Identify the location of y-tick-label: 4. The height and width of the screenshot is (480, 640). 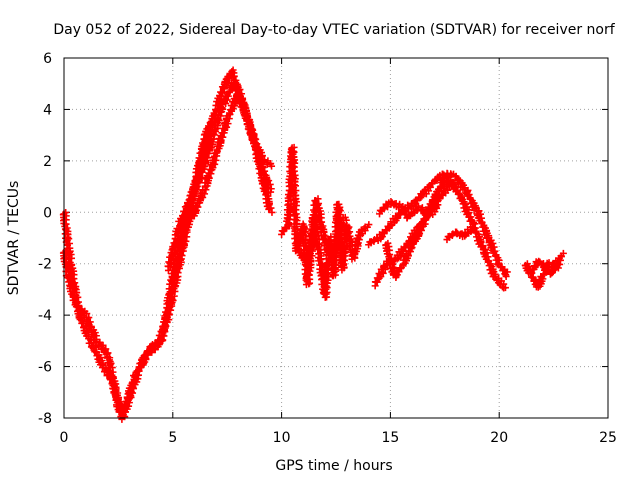
(47, 110).